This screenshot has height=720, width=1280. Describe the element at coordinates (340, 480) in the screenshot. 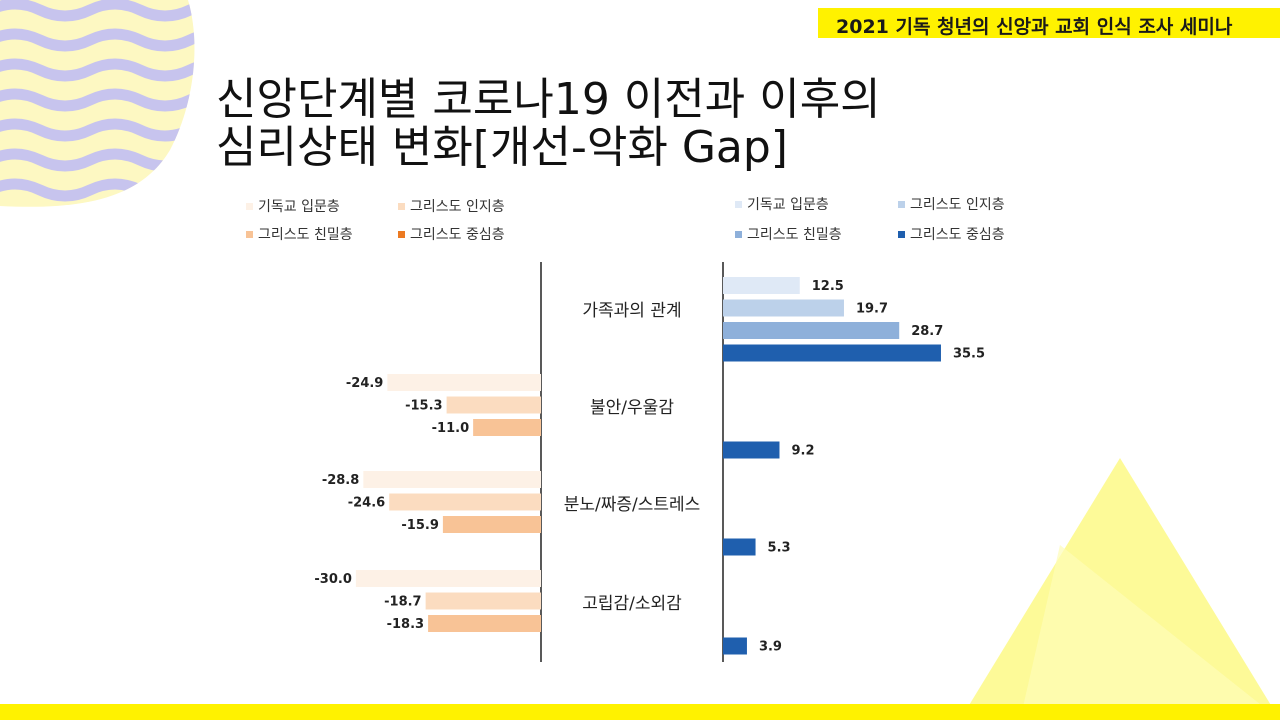

I see `data-label-s0-c2: -28.8` at that location.